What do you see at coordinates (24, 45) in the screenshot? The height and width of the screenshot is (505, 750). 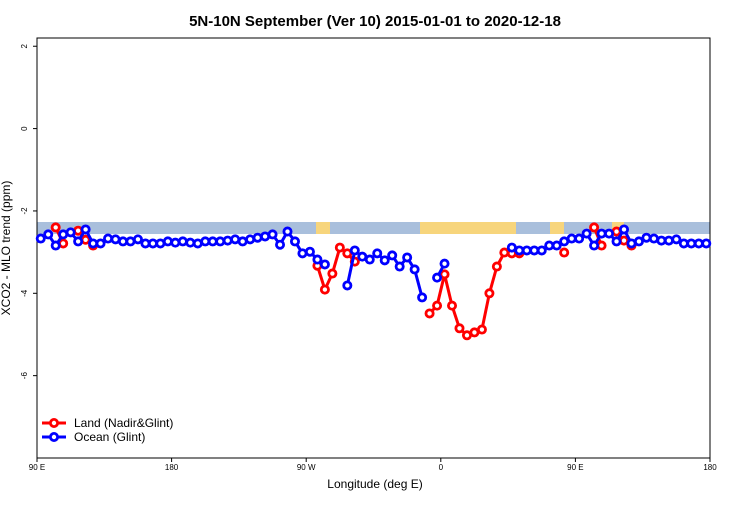 I see `y-tick-label: 2` at bounding box center [24, 45].